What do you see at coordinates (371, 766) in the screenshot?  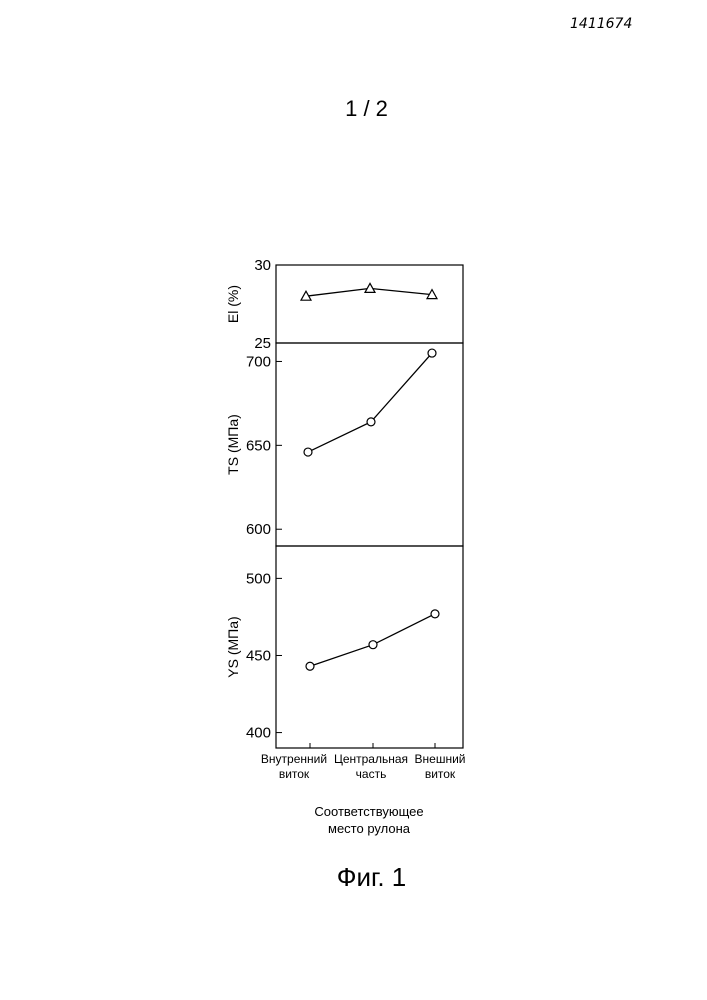 I see `x-tick-label: Центральнаячасть` at bounding box center [371, 766].